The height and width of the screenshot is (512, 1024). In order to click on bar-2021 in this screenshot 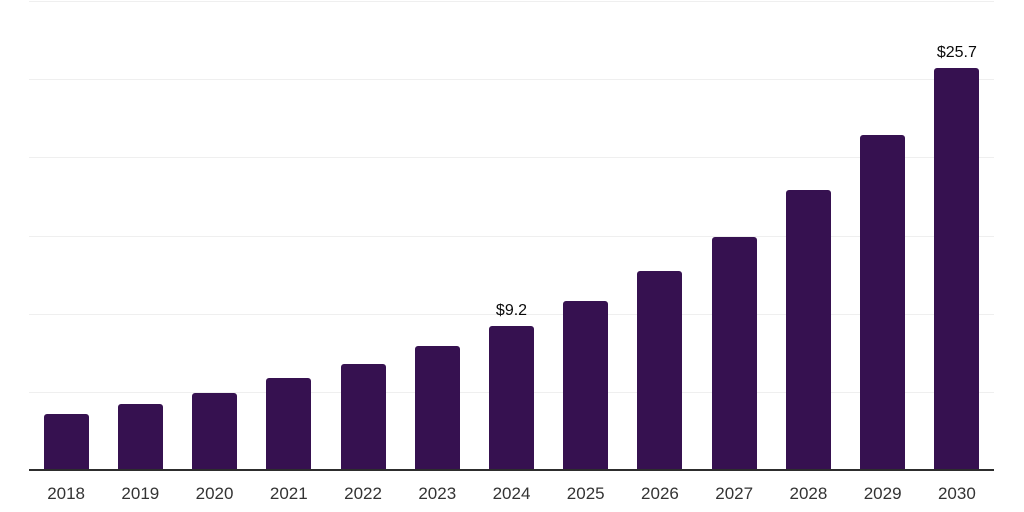, I will do `click(289, 423)`.